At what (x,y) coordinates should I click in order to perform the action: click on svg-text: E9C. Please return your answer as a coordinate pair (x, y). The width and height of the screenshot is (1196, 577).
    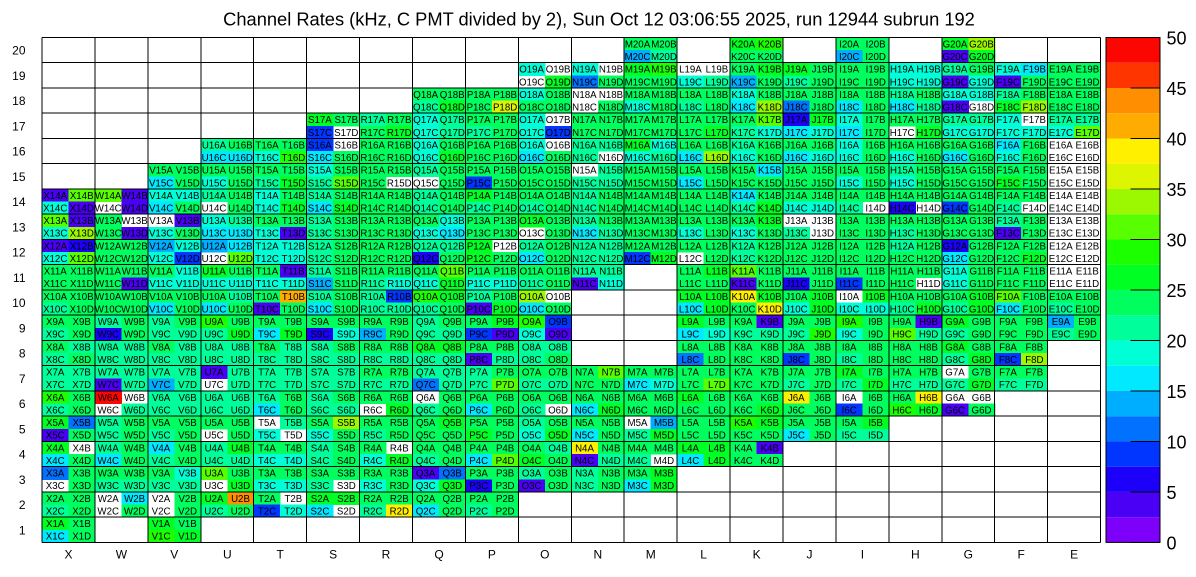
    Looking at the image, I should click on (1060, 335).